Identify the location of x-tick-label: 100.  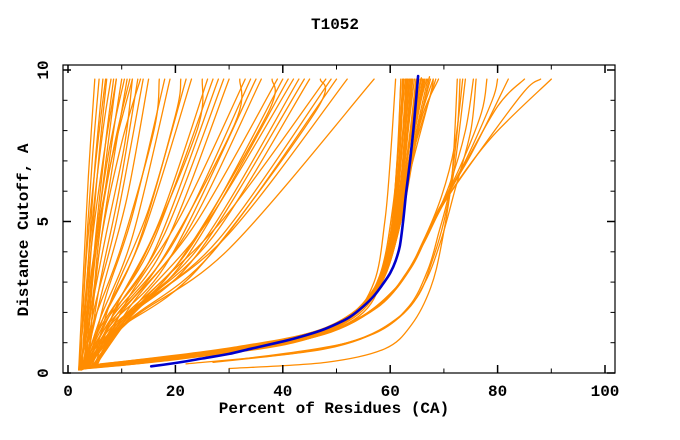
(605, 392).